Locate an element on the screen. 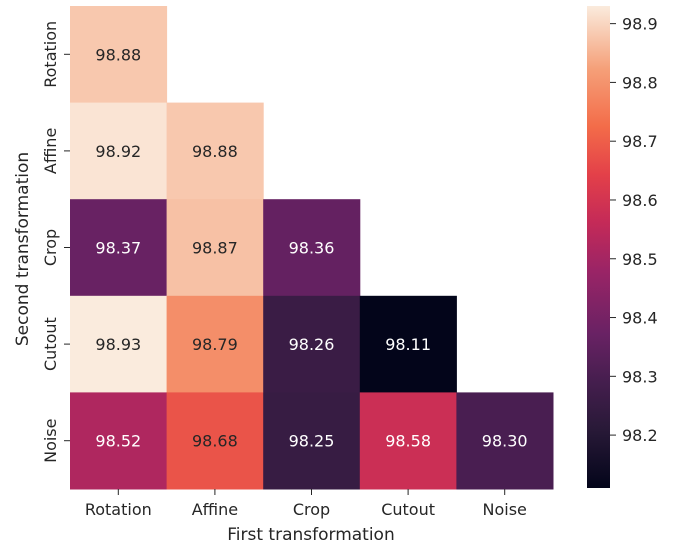 This screenshot has height=543, width=678. x-axis-label: First transformation is located at coordinates (311, 534).